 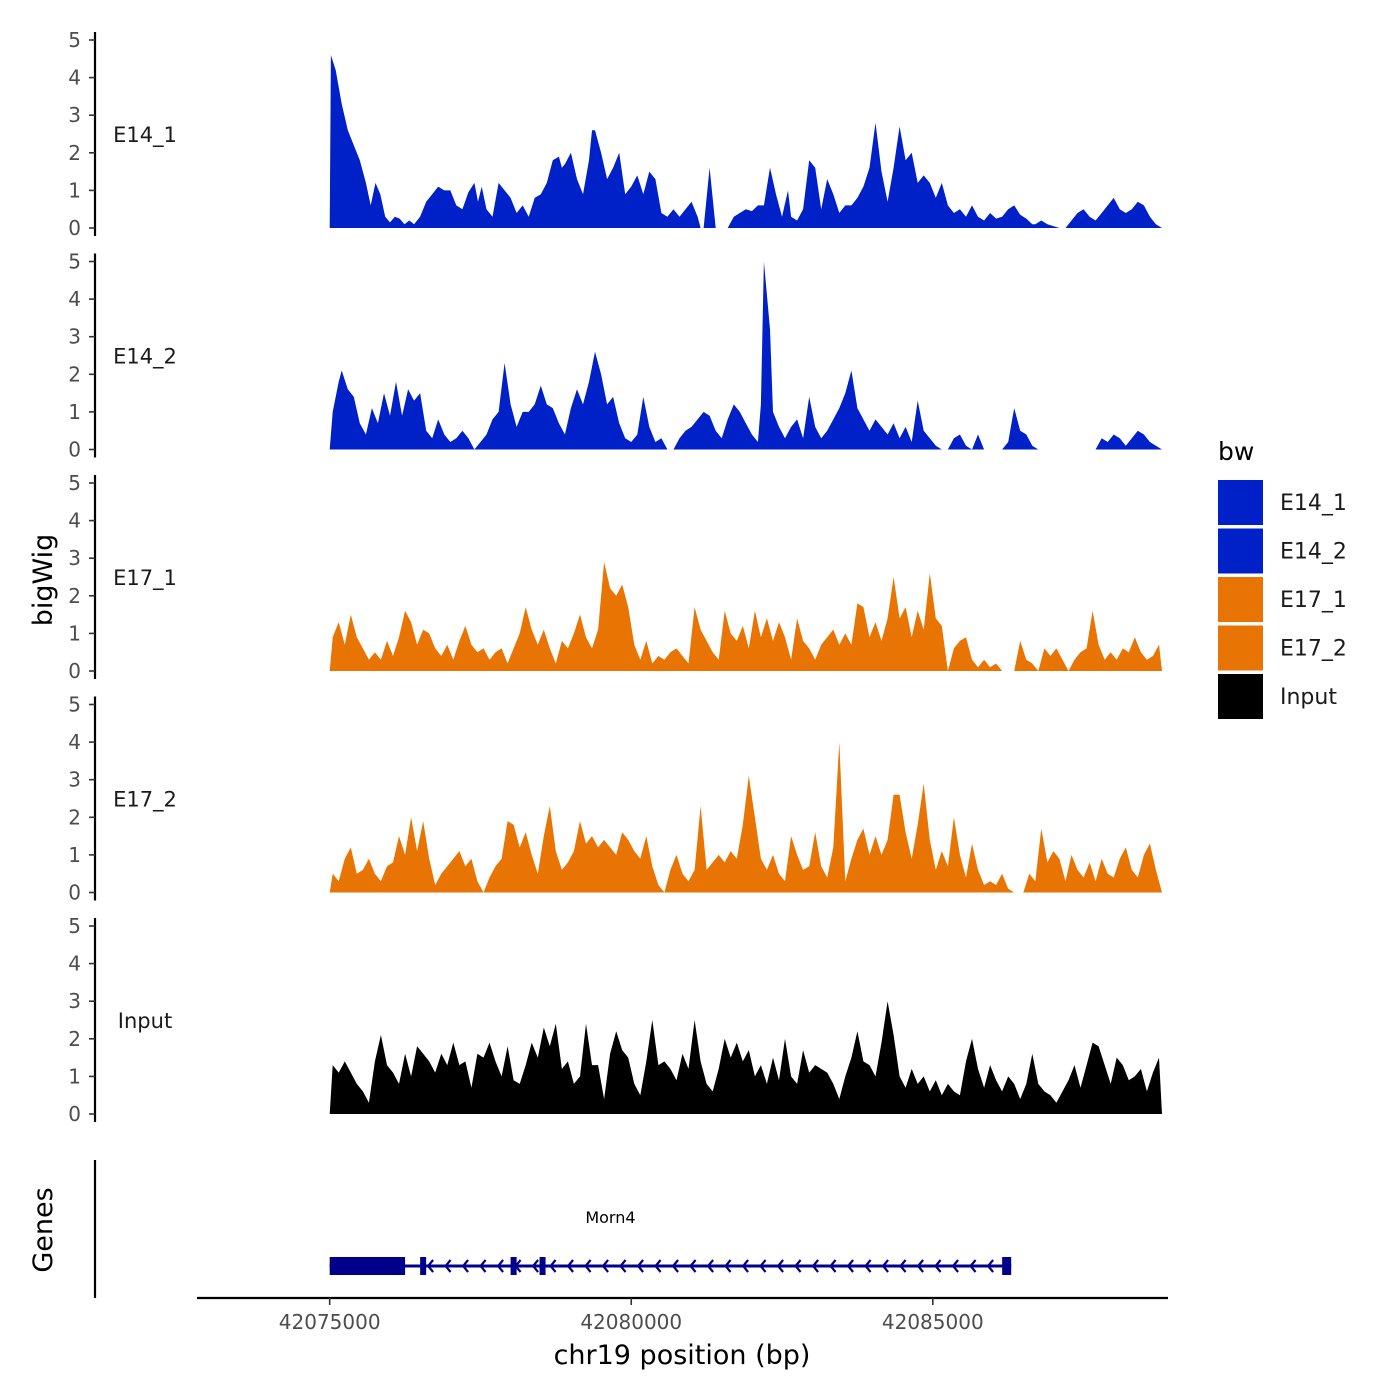 What do you see at coordinates (145, 135) in the screenshot?
I see `track-label-E14_1: E14_1` at bounding box center [145, 135].